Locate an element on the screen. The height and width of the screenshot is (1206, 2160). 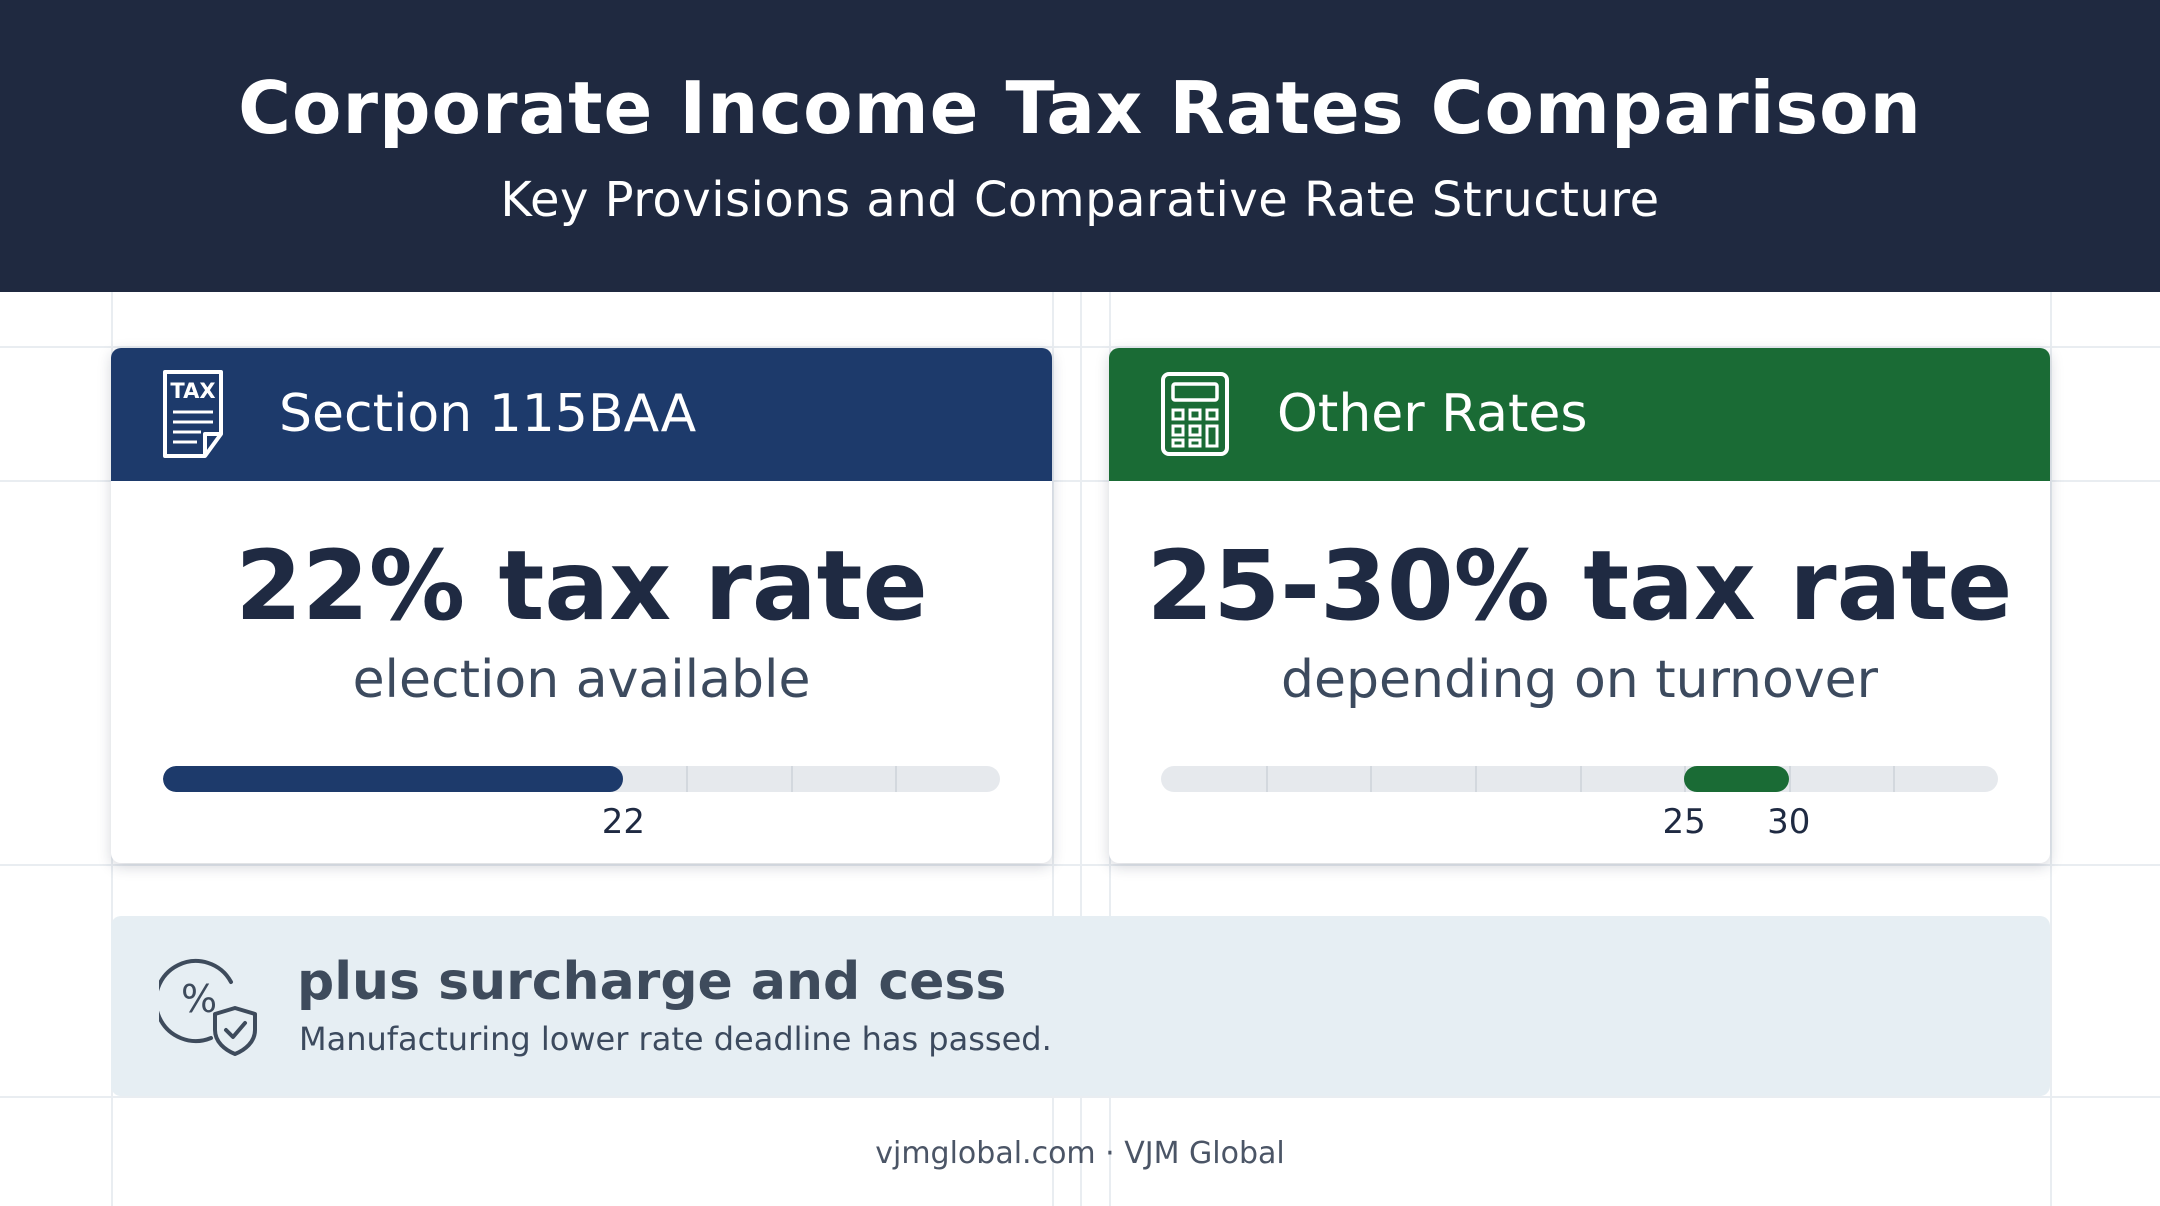
footer-attribution: vjmglobal.com · VJM Global is located at coordinates (1080, 1153).